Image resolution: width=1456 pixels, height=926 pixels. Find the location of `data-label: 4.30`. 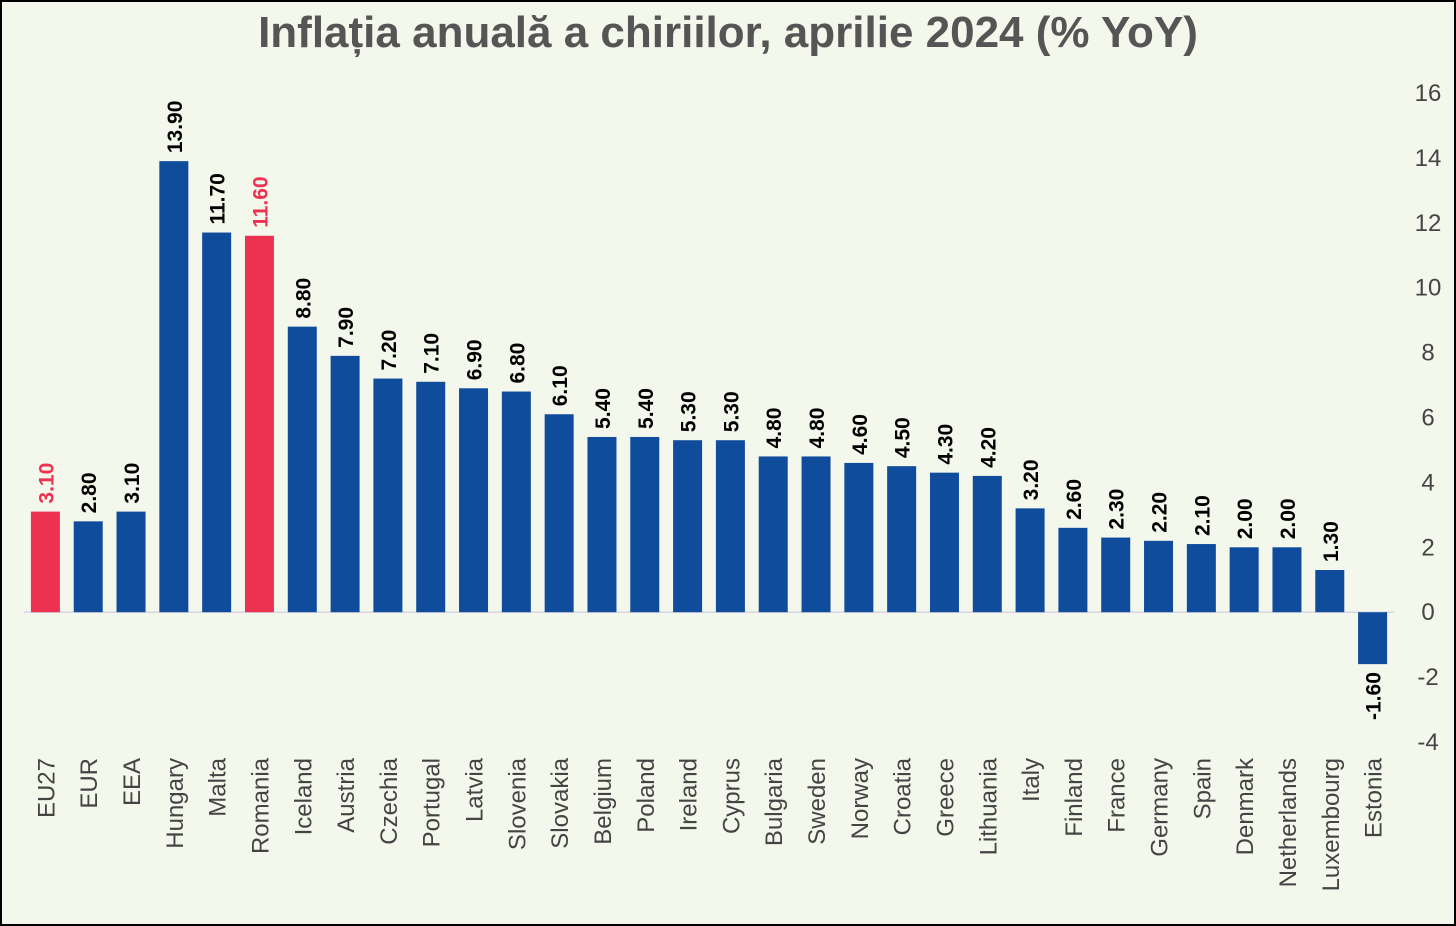

data-label: 4.30 is located at coordinates (945, 444).